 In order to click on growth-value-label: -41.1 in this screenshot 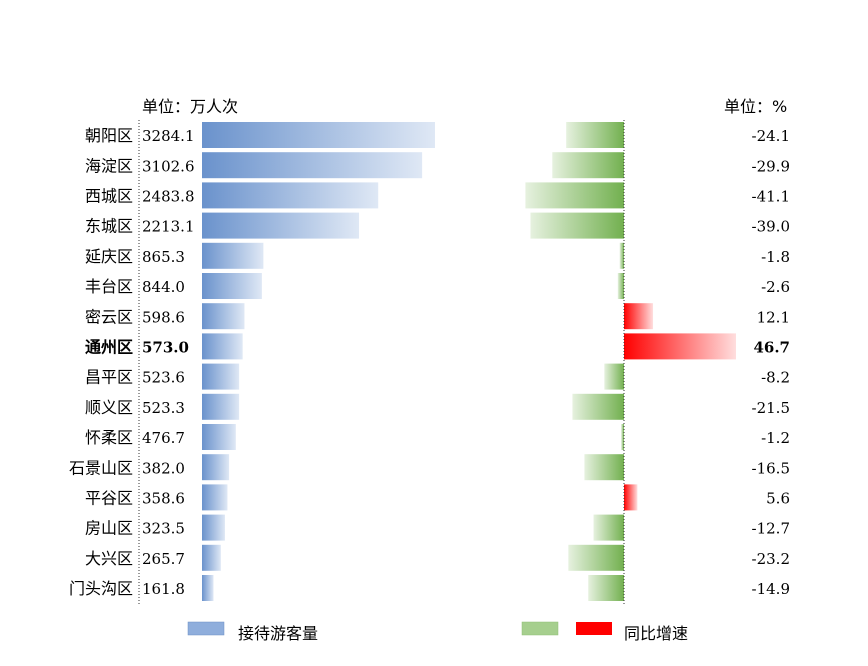, I will do `click(771, 197)`.